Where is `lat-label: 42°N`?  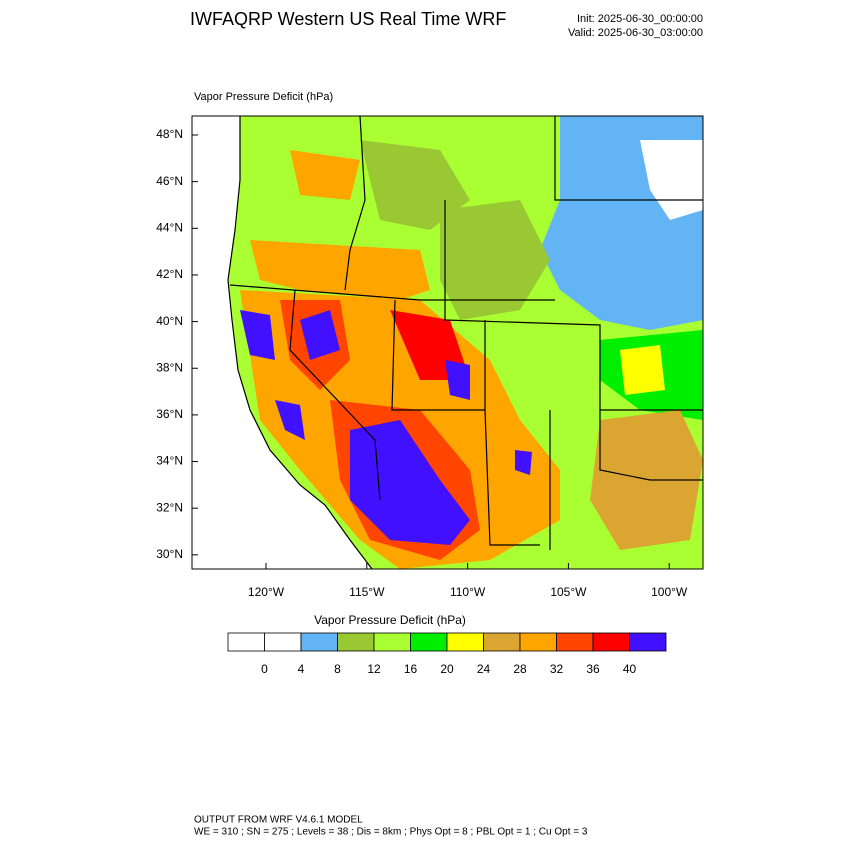 lat-label: 42°N is located at coordinates (169, 274).